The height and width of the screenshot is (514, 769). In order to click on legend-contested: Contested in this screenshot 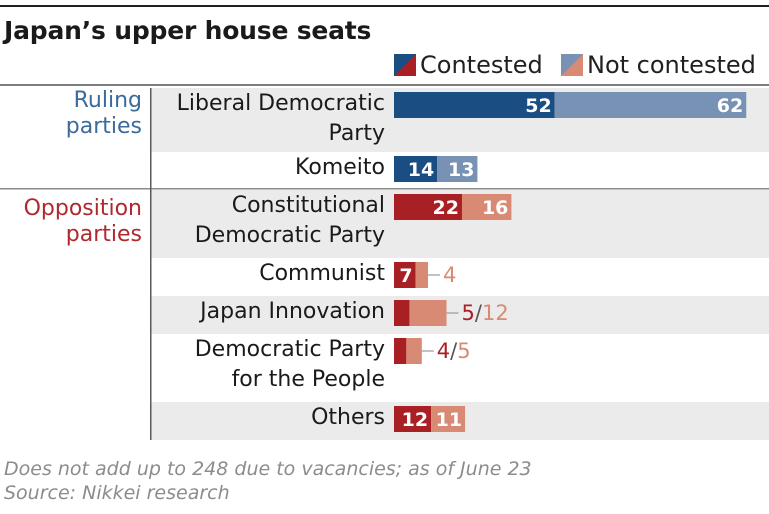, I will do `click(468, 65)`.